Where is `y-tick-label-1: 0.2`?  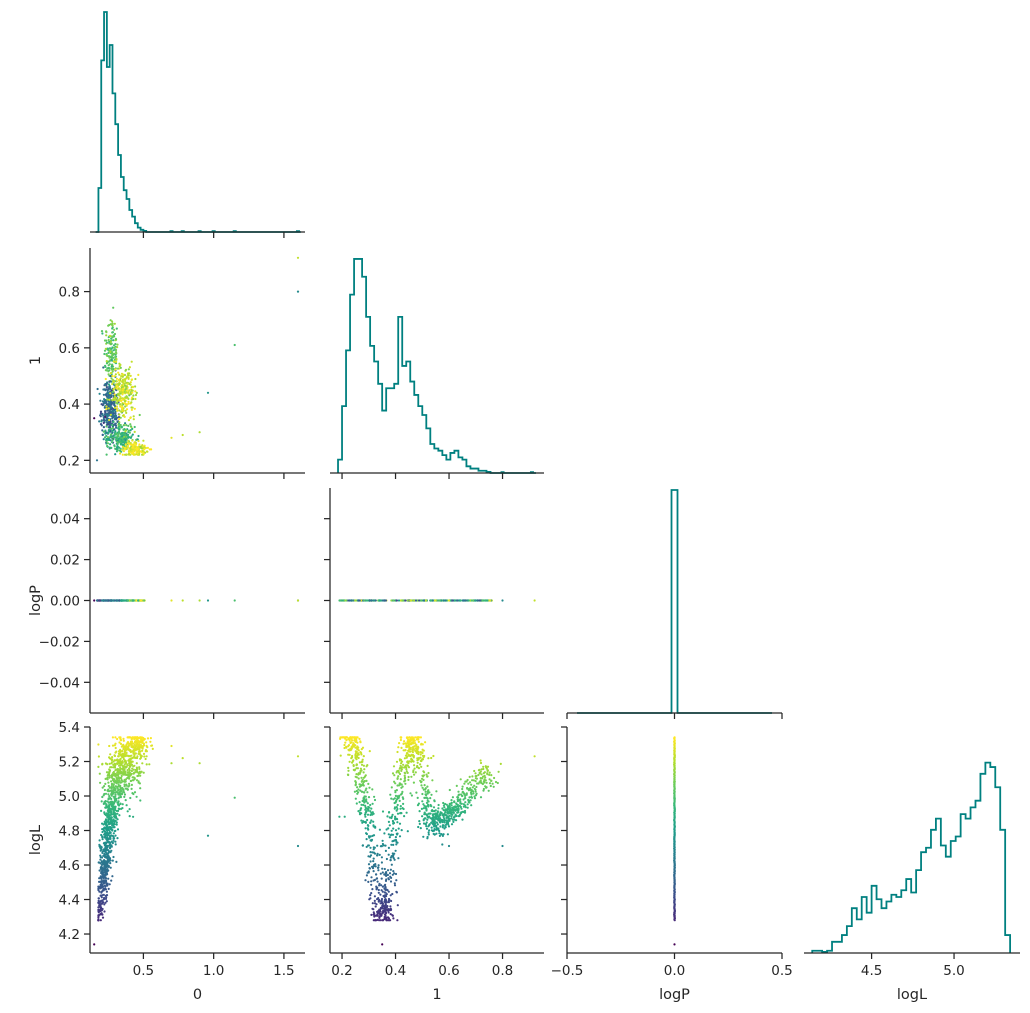 y-tick-label-1: 0.2 is located at coordinates (69, 461).